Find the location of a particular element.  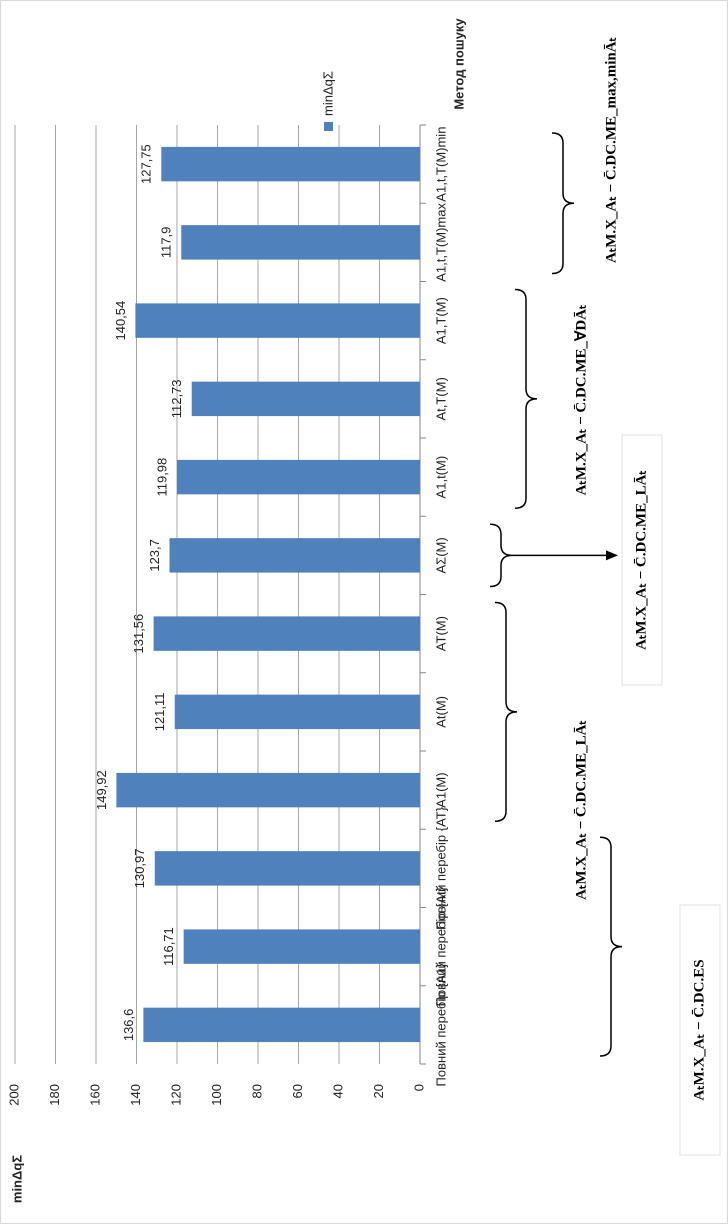

legend-label: minΔqΣ is located at coordinates (327, 93).